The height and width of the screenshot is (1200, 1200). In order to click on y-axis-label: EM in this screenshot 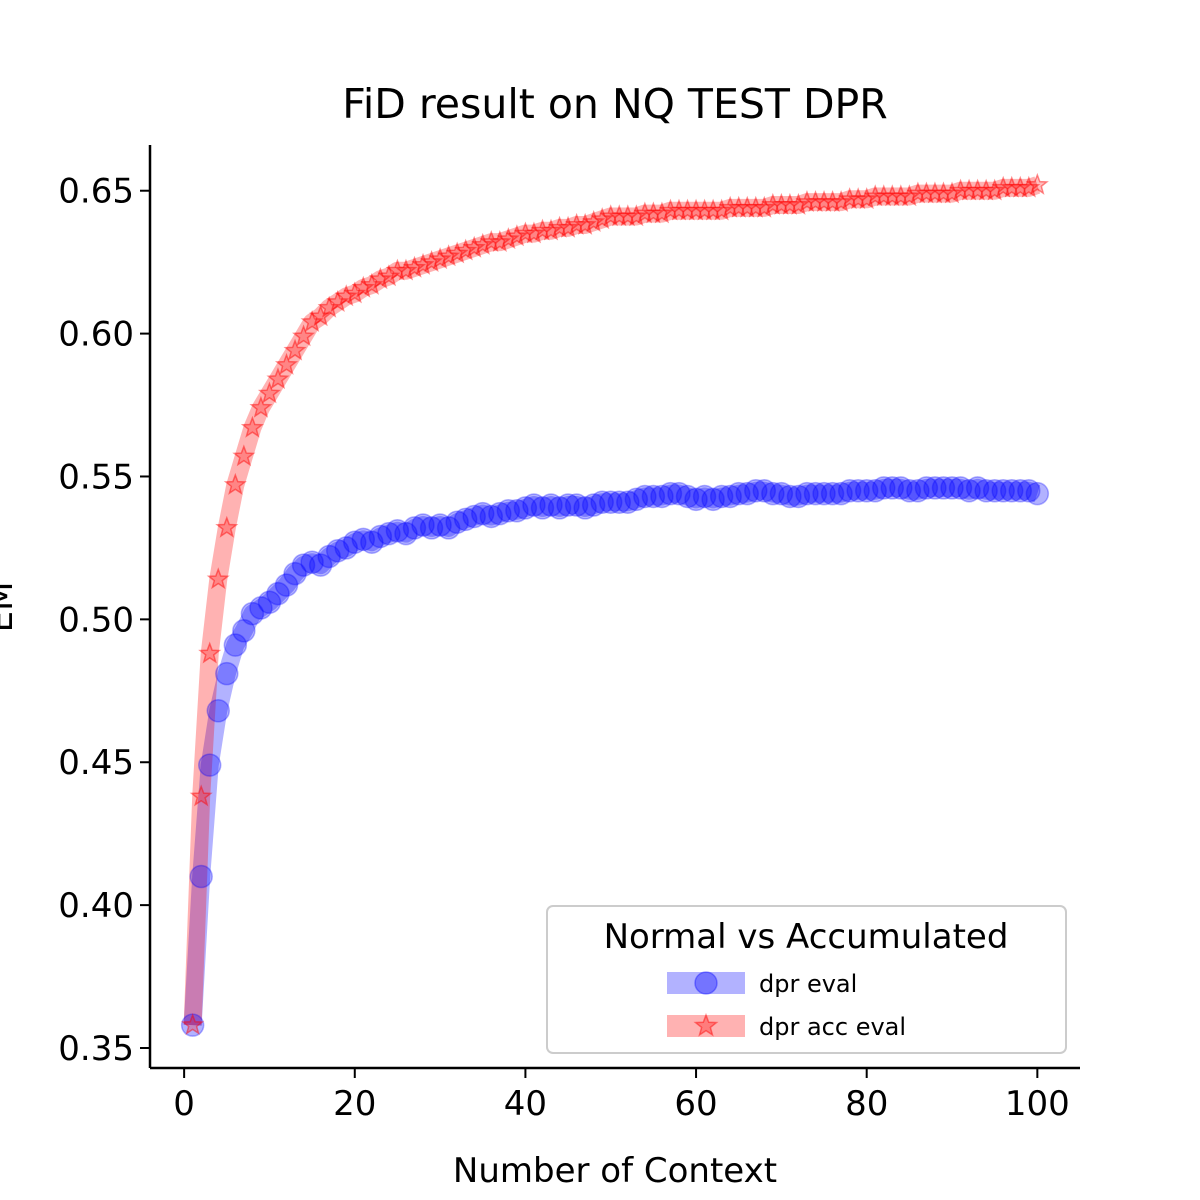, I will do `click(10, 607)`.